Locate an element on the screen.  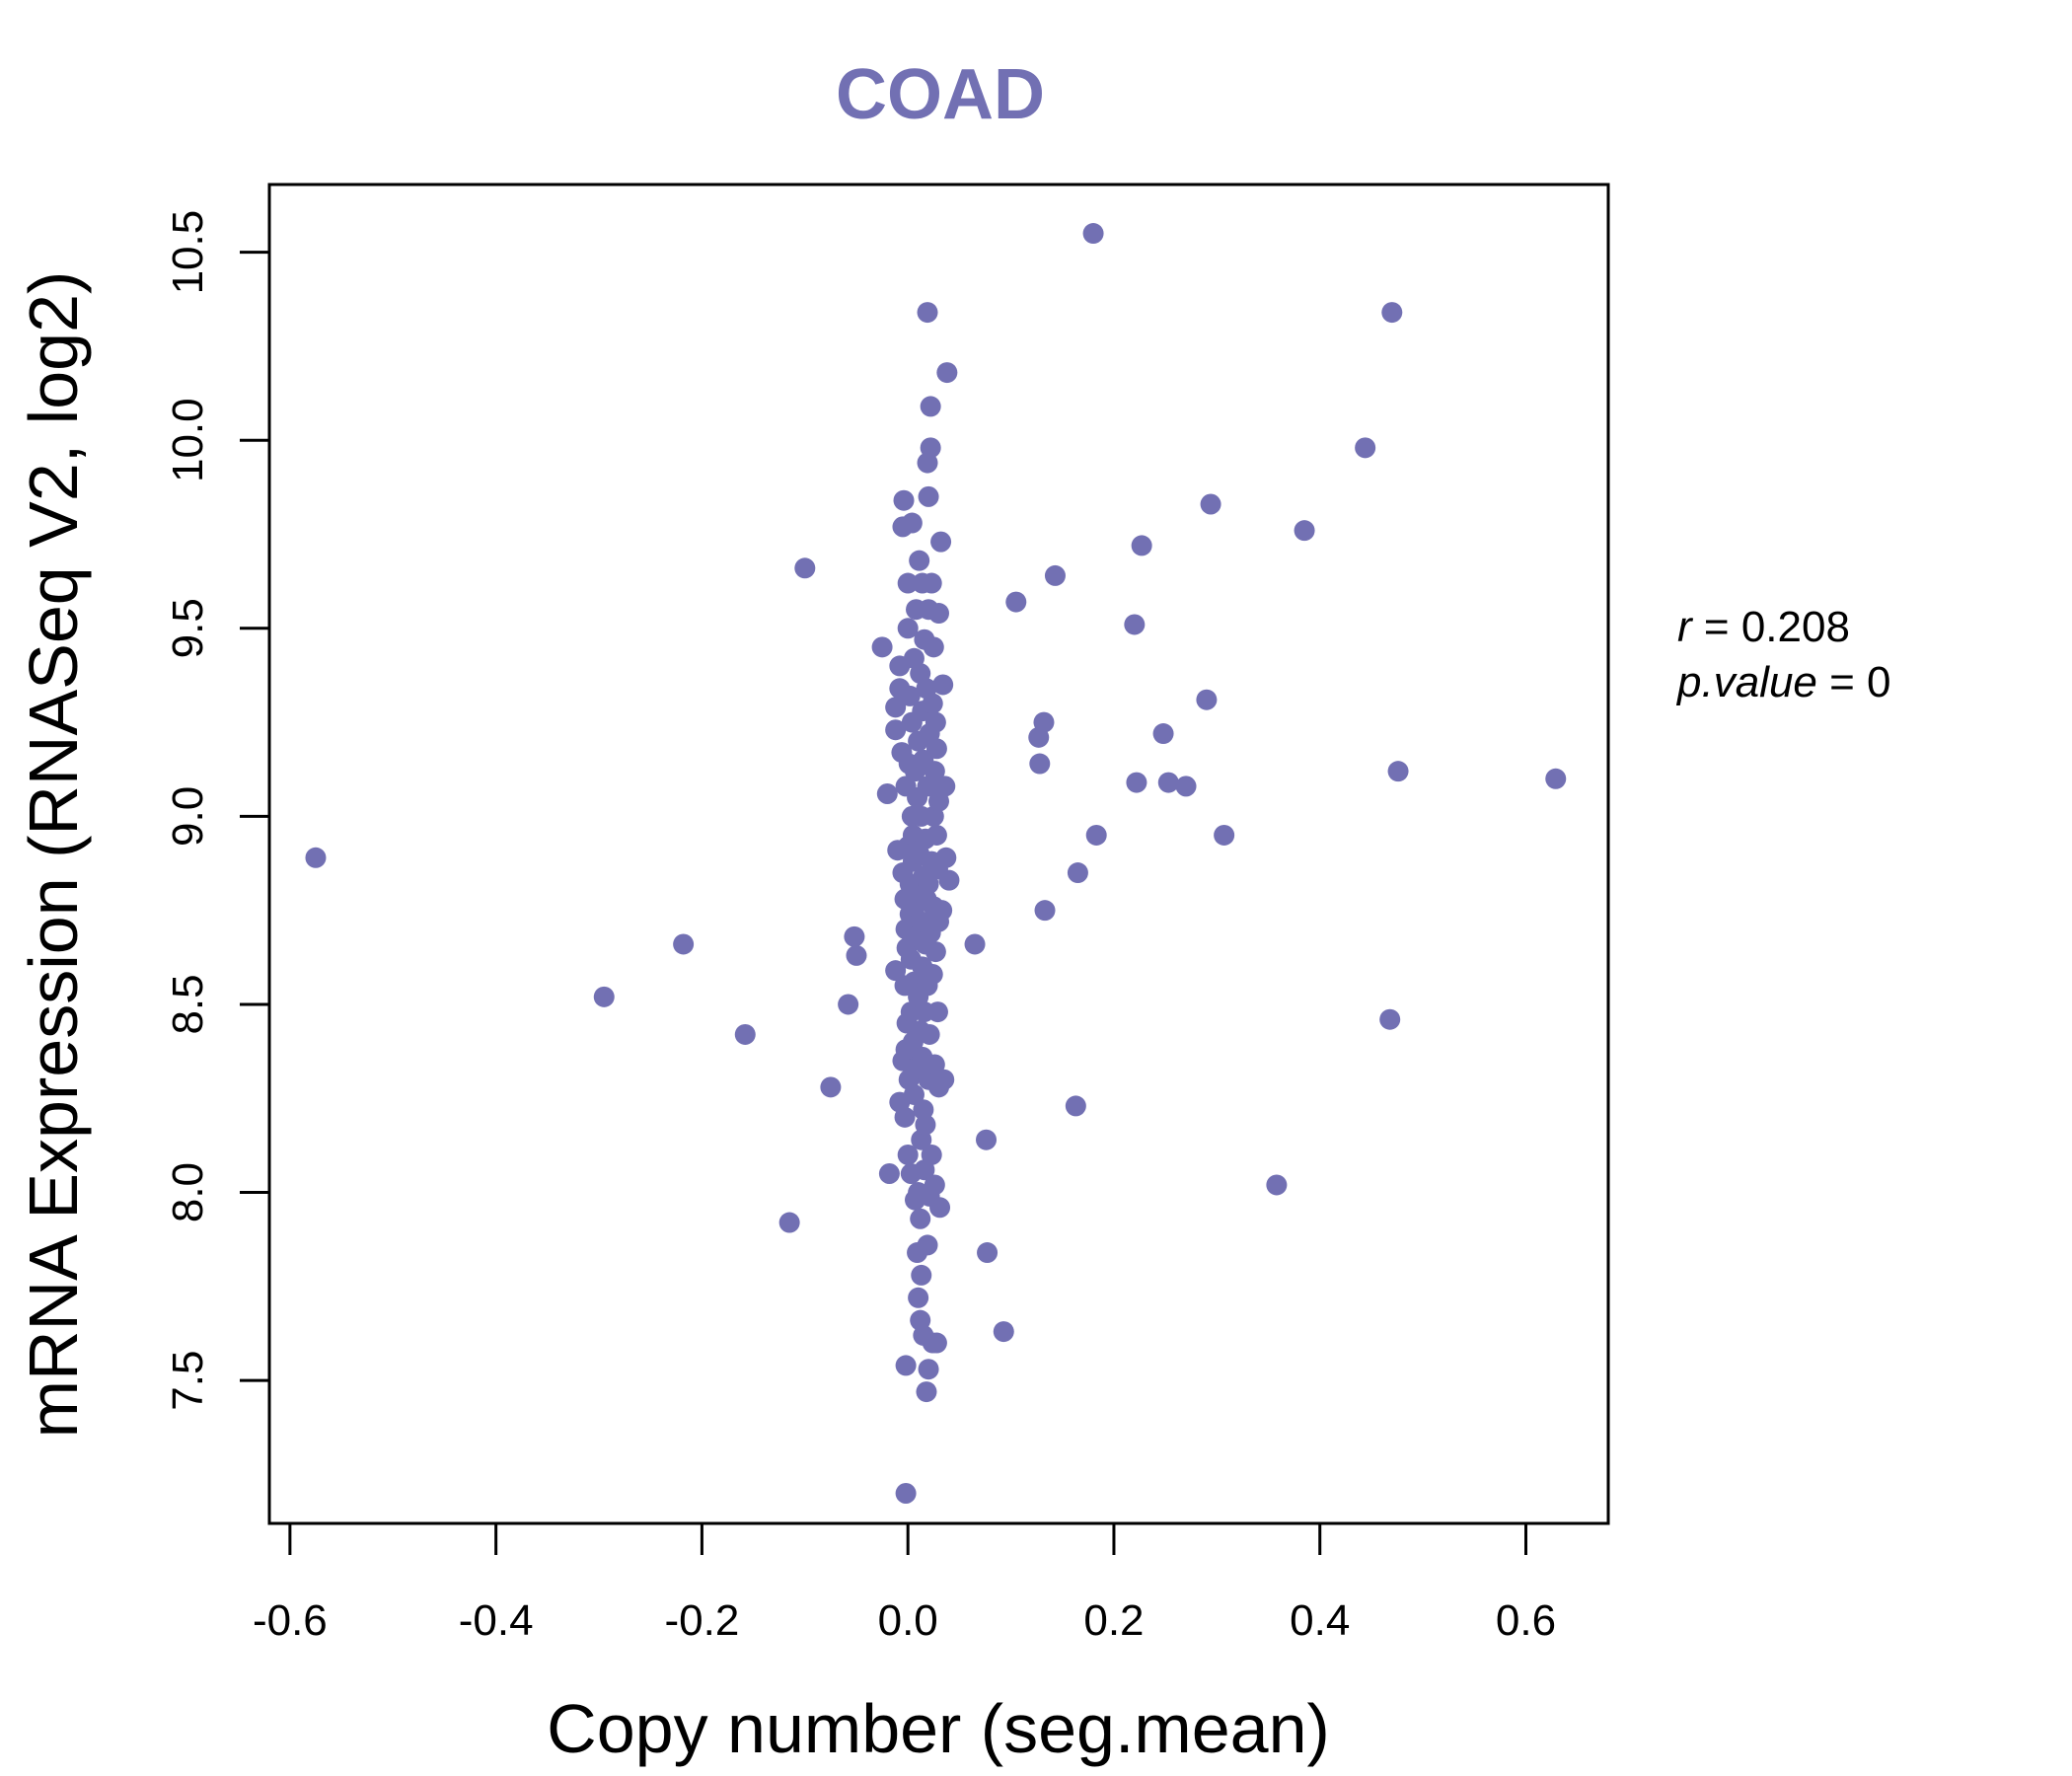
x-tick-label: -0.4 is located at coordinates (497, 1621).